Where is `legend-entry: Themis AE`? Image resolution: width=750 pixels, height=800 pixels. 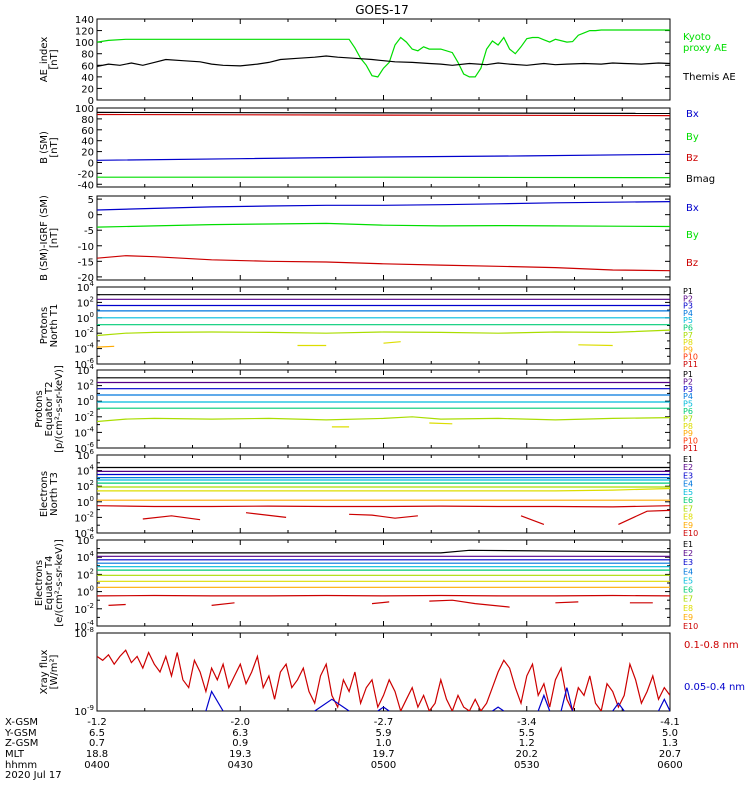 legend-entry: Themis AE is located at coordinates (709, 77).